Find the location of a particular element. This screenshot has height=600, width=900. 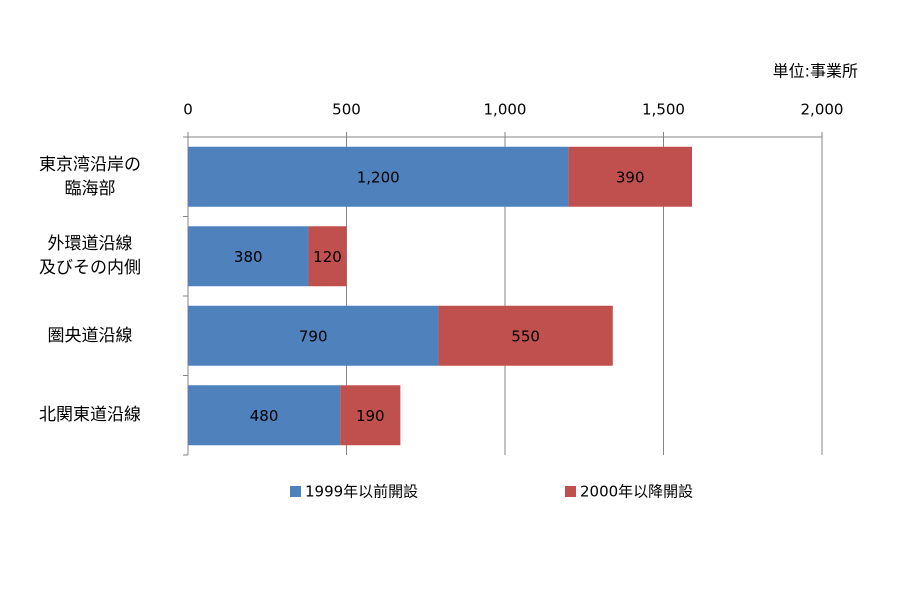

y-tick-label: 東京湾沿岸の 臨海部 is located at coordinates (90, 176).